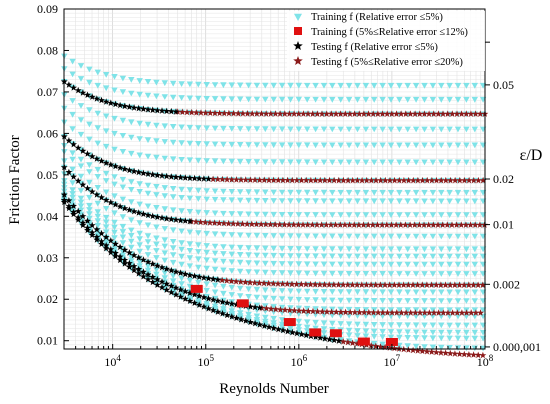  What do you see at coordinates (196, 288) in the screenshot?
I see `training-high-error-marker` at bounding box center [196, 288].